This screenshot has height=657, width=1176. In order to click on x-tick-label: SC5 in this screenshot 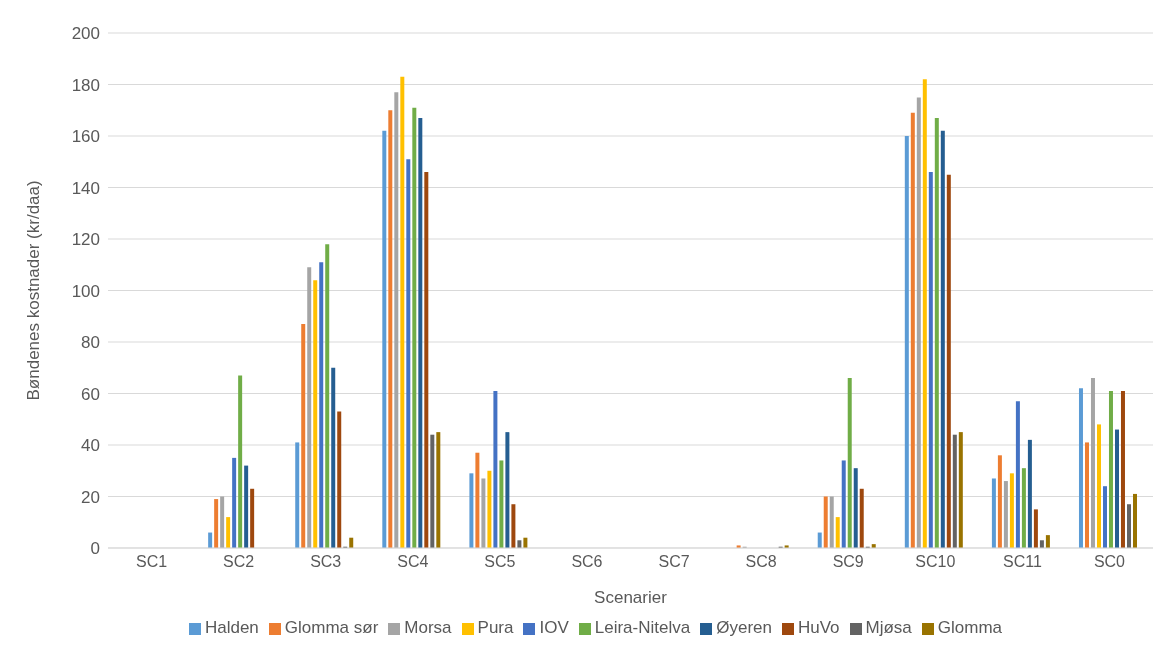, I will do `click(500, 562)`.